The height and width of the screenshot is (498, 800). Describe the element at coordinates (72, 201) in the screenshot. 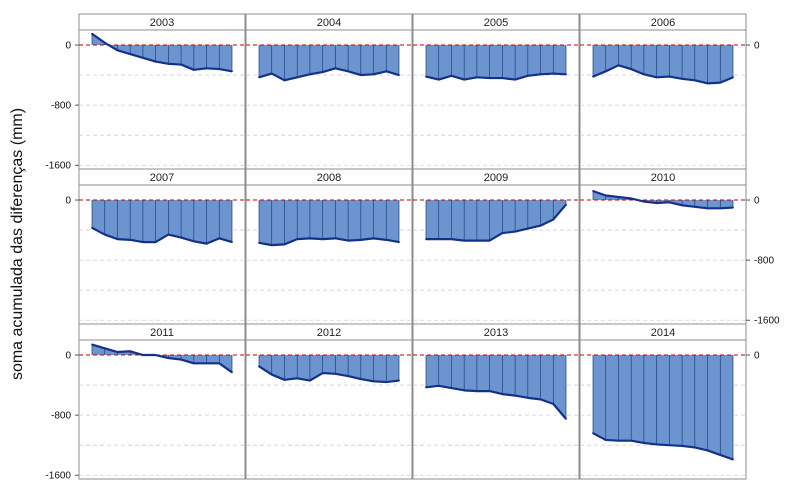

I see `y-axis-row2-left: 0` at that location.